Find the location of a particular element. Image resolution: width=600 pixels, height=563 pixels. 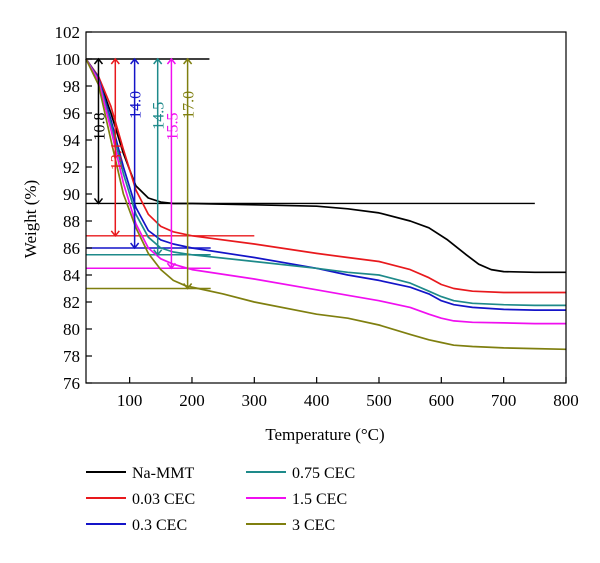

legend-label-3 CEC: 3 CEC is located at coordinates (313, 525).